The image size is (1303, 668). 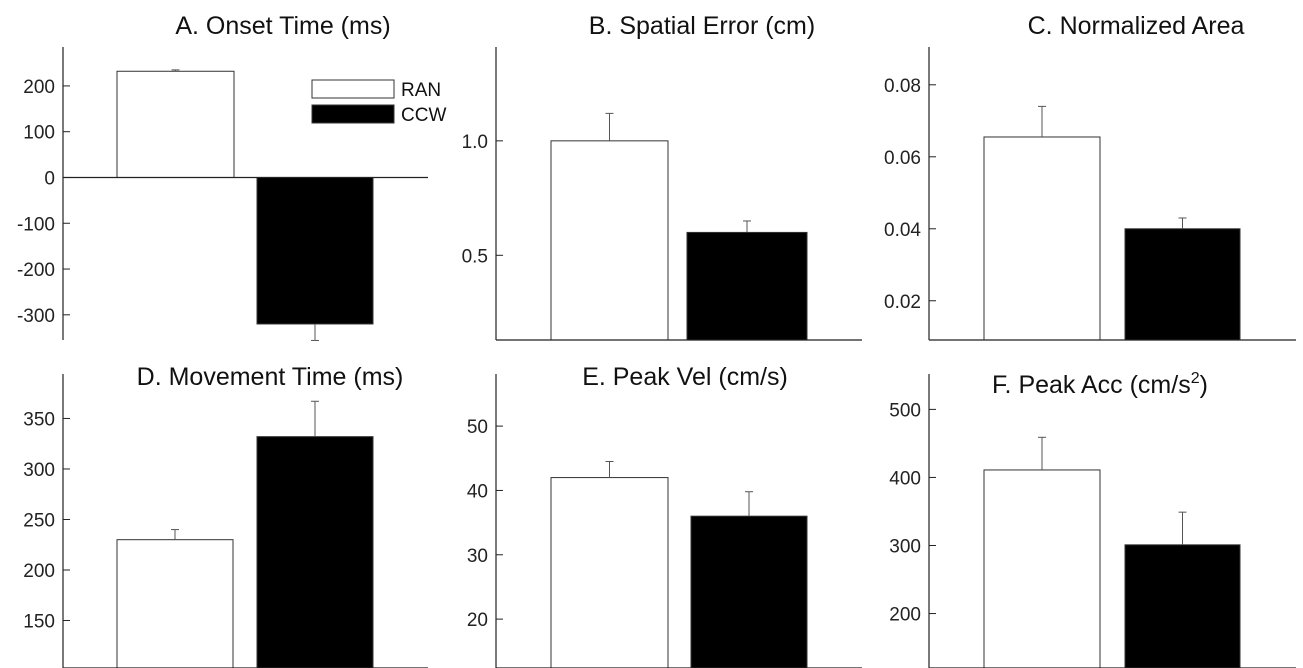 What do you see at coordinates (477, 556) in the screenshot?
I see `y-tick-label: 30` at bounding box center [477, 556].